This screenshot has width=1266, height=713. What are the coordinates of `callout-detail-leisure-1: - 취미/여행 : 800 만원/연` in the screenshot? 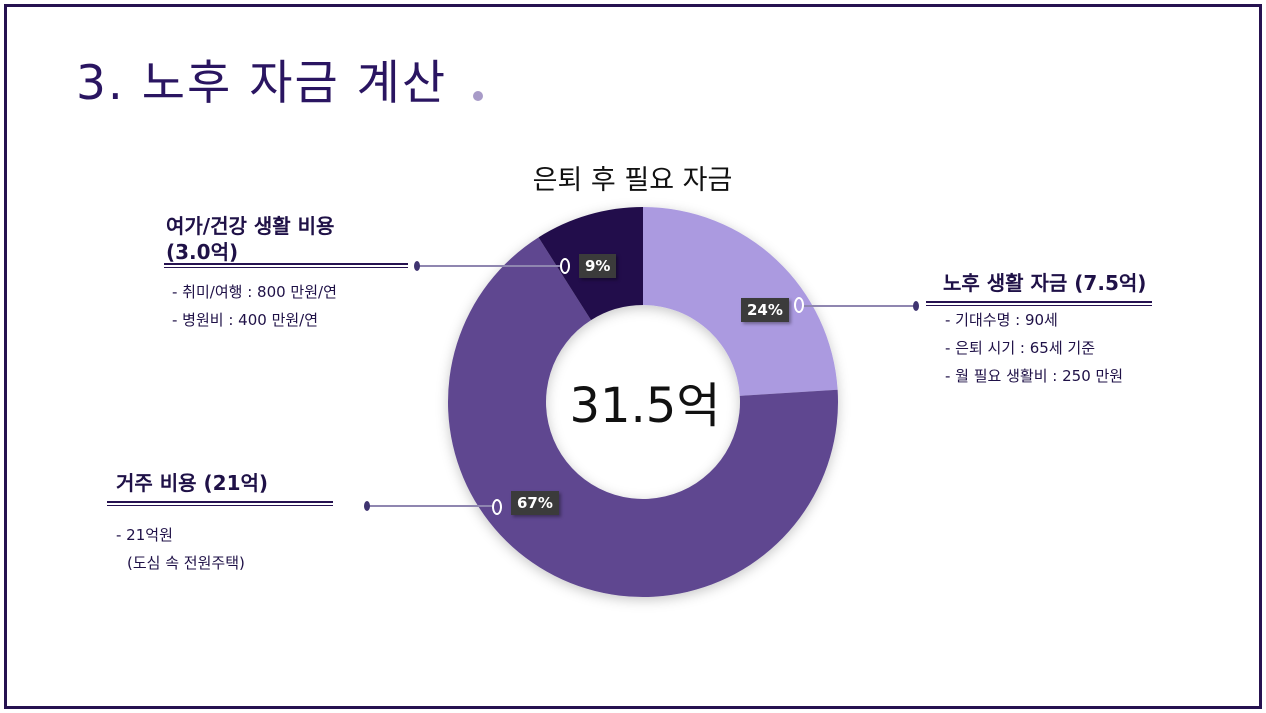 It's located at (254, 292).